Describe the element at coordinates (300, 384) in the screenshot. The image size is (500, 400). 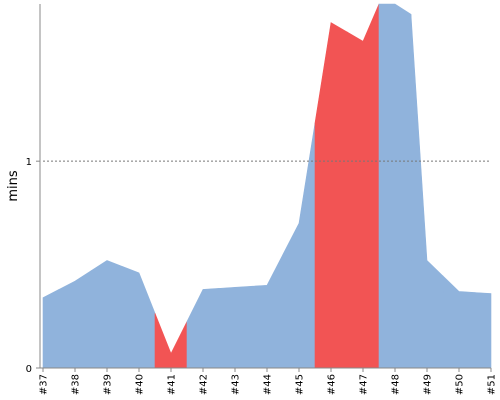
I see `x-tick-label-45: #45` at that location.